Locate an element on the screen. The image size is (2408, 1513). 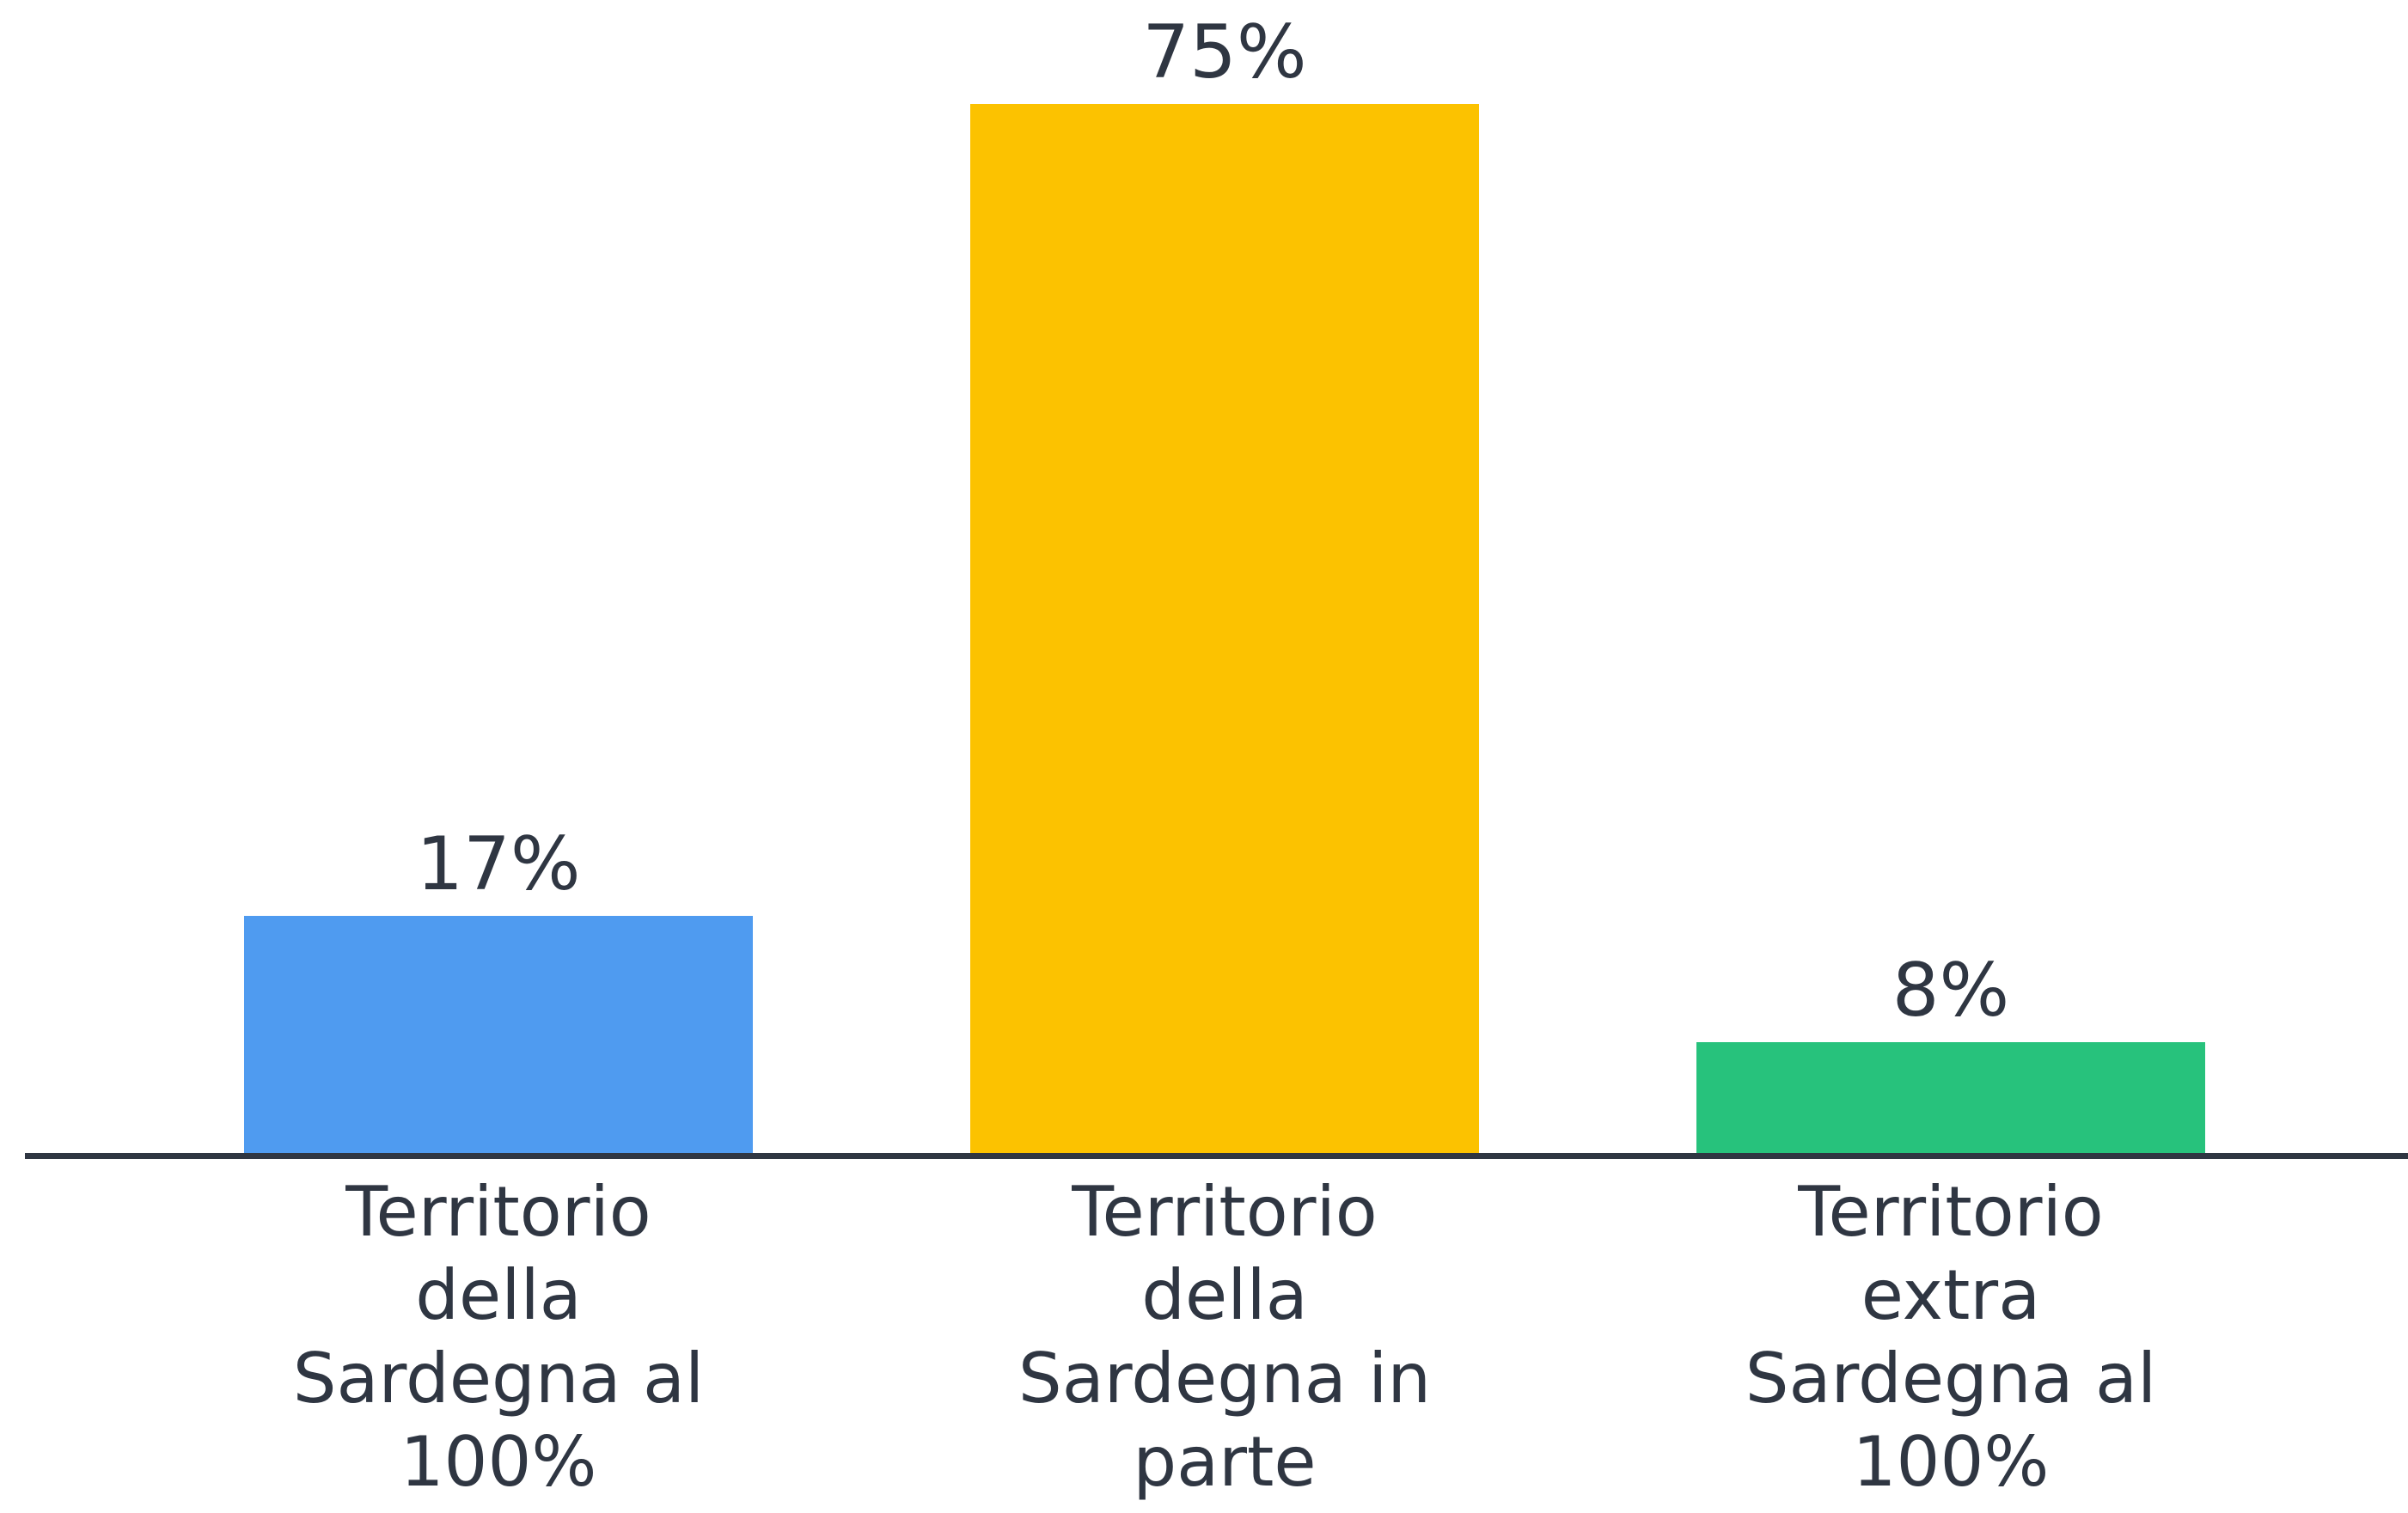
category-label: Territorio extra Sardegna al 100% is located at coordinates (1951, 1337).